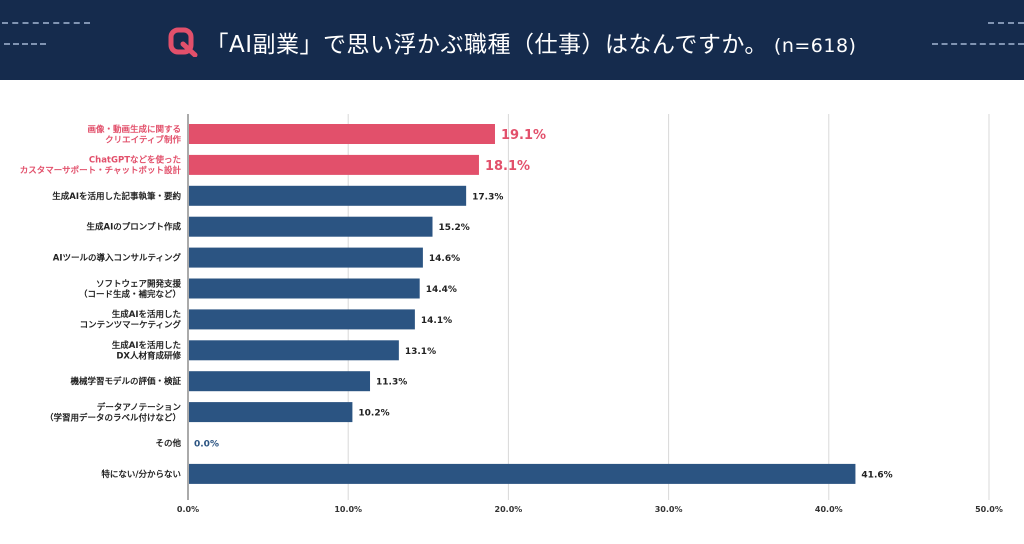  What do you see at coordinates (168, 443) in the screenshot?
I see `category-label: その他` at bounding box center [168, 443].